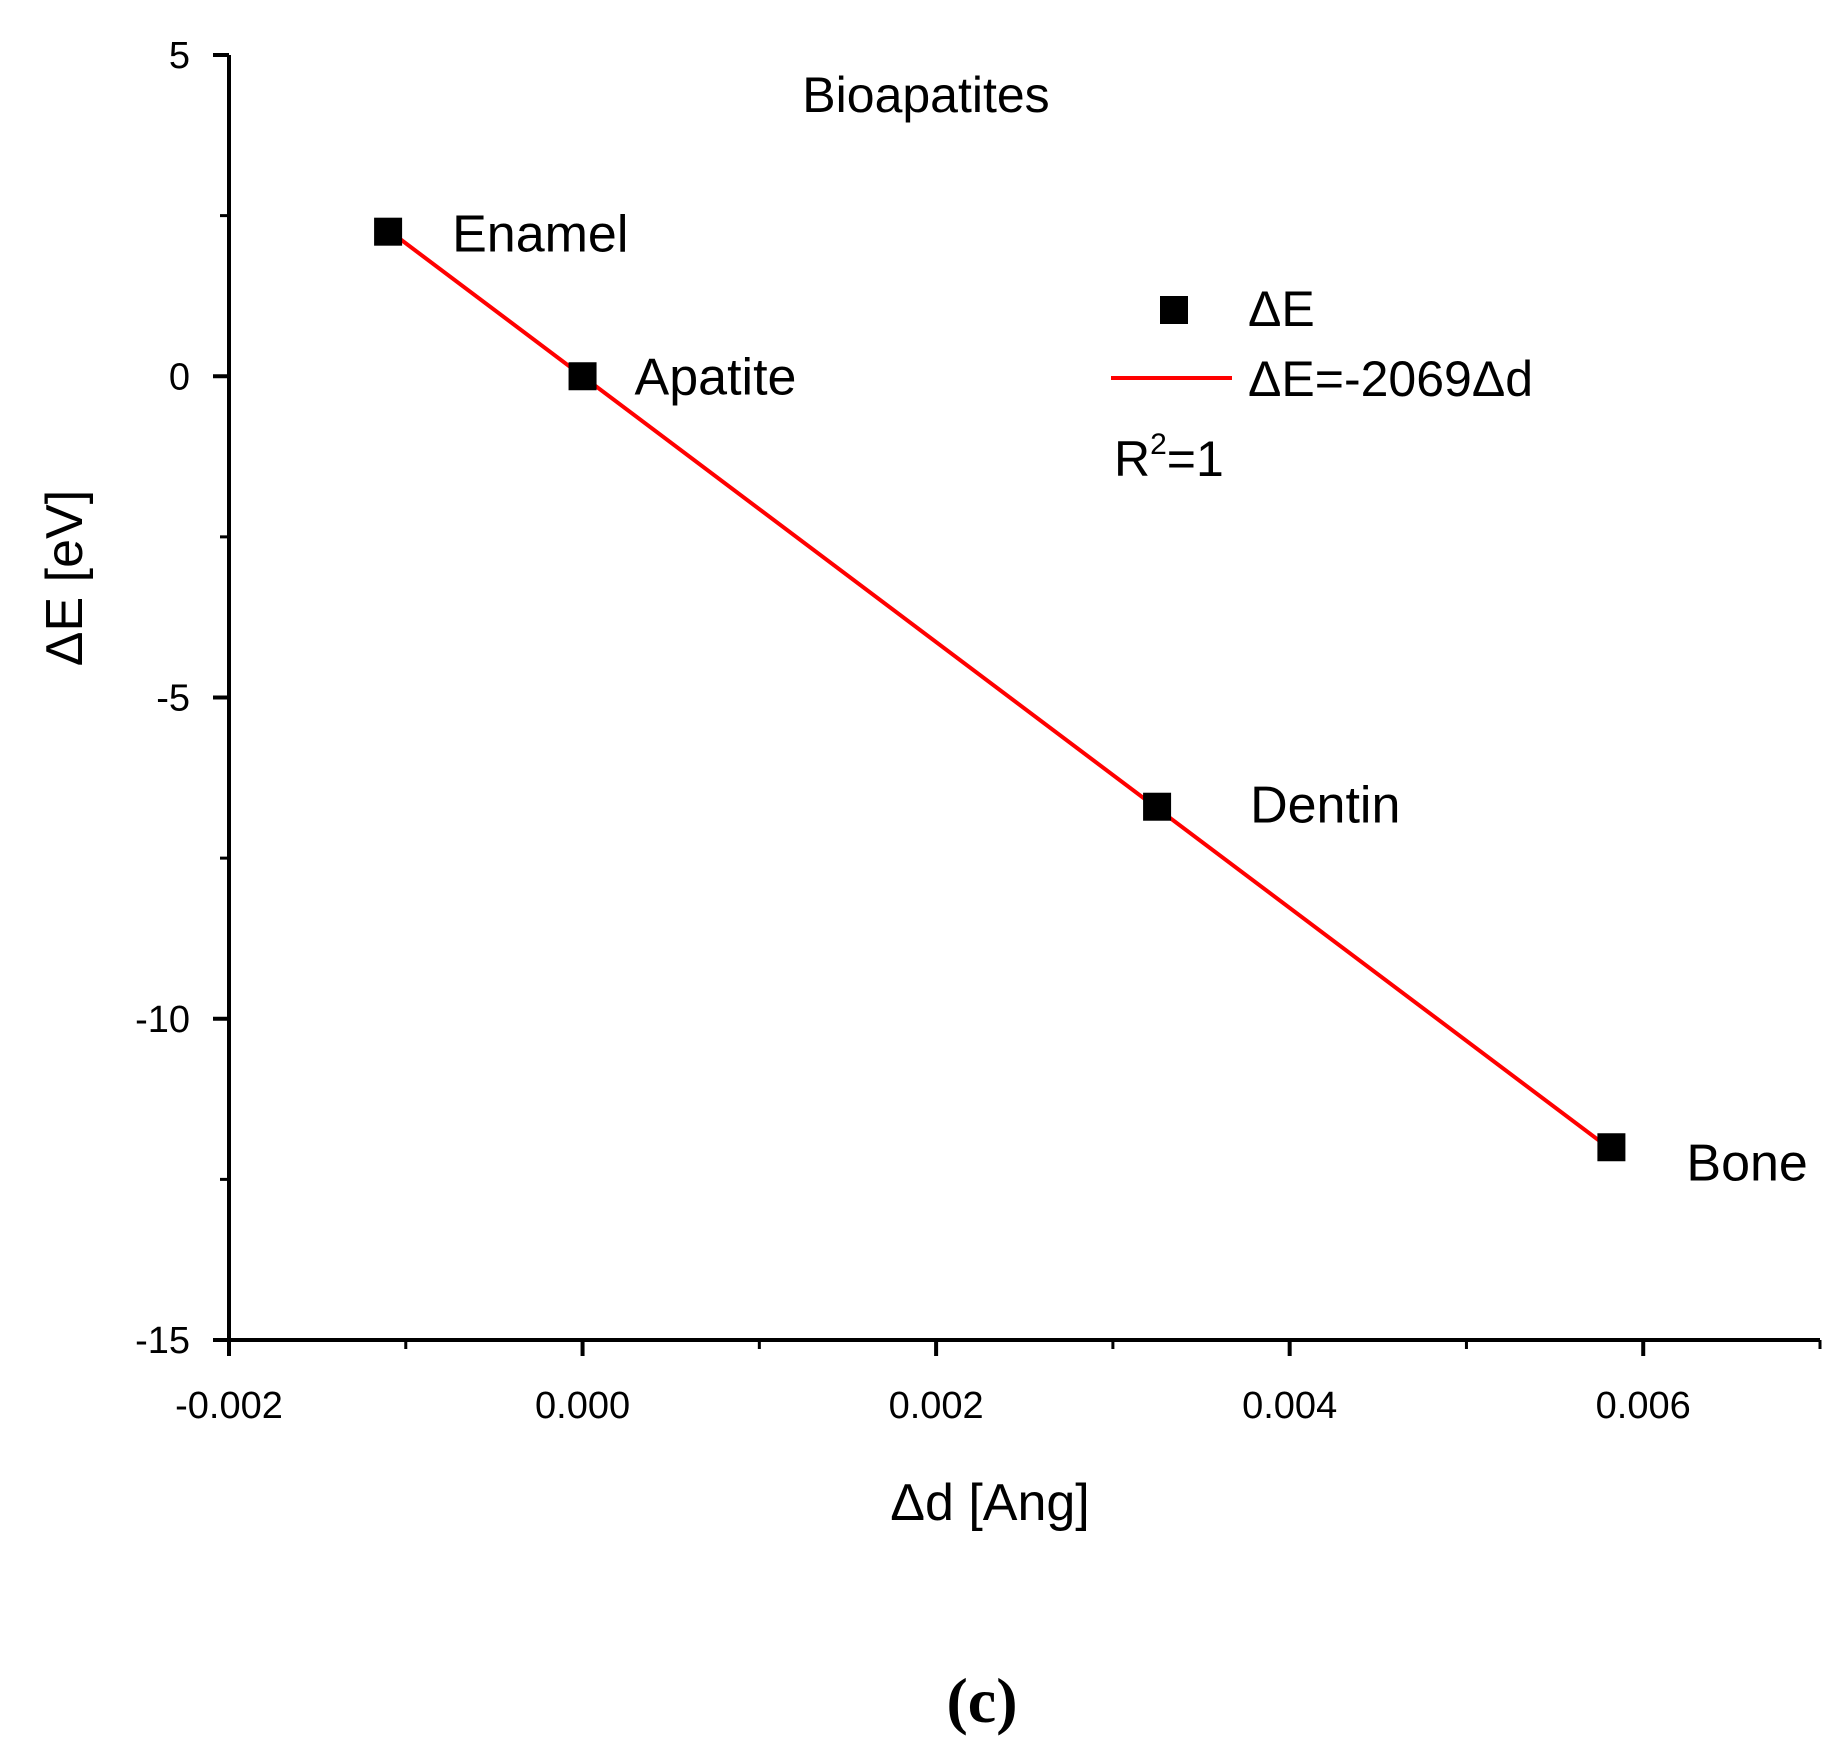  What do you see at coordinates (388, 231) in the screenshot?
I see `data-point-enamel` at bounding box center [388, 231].